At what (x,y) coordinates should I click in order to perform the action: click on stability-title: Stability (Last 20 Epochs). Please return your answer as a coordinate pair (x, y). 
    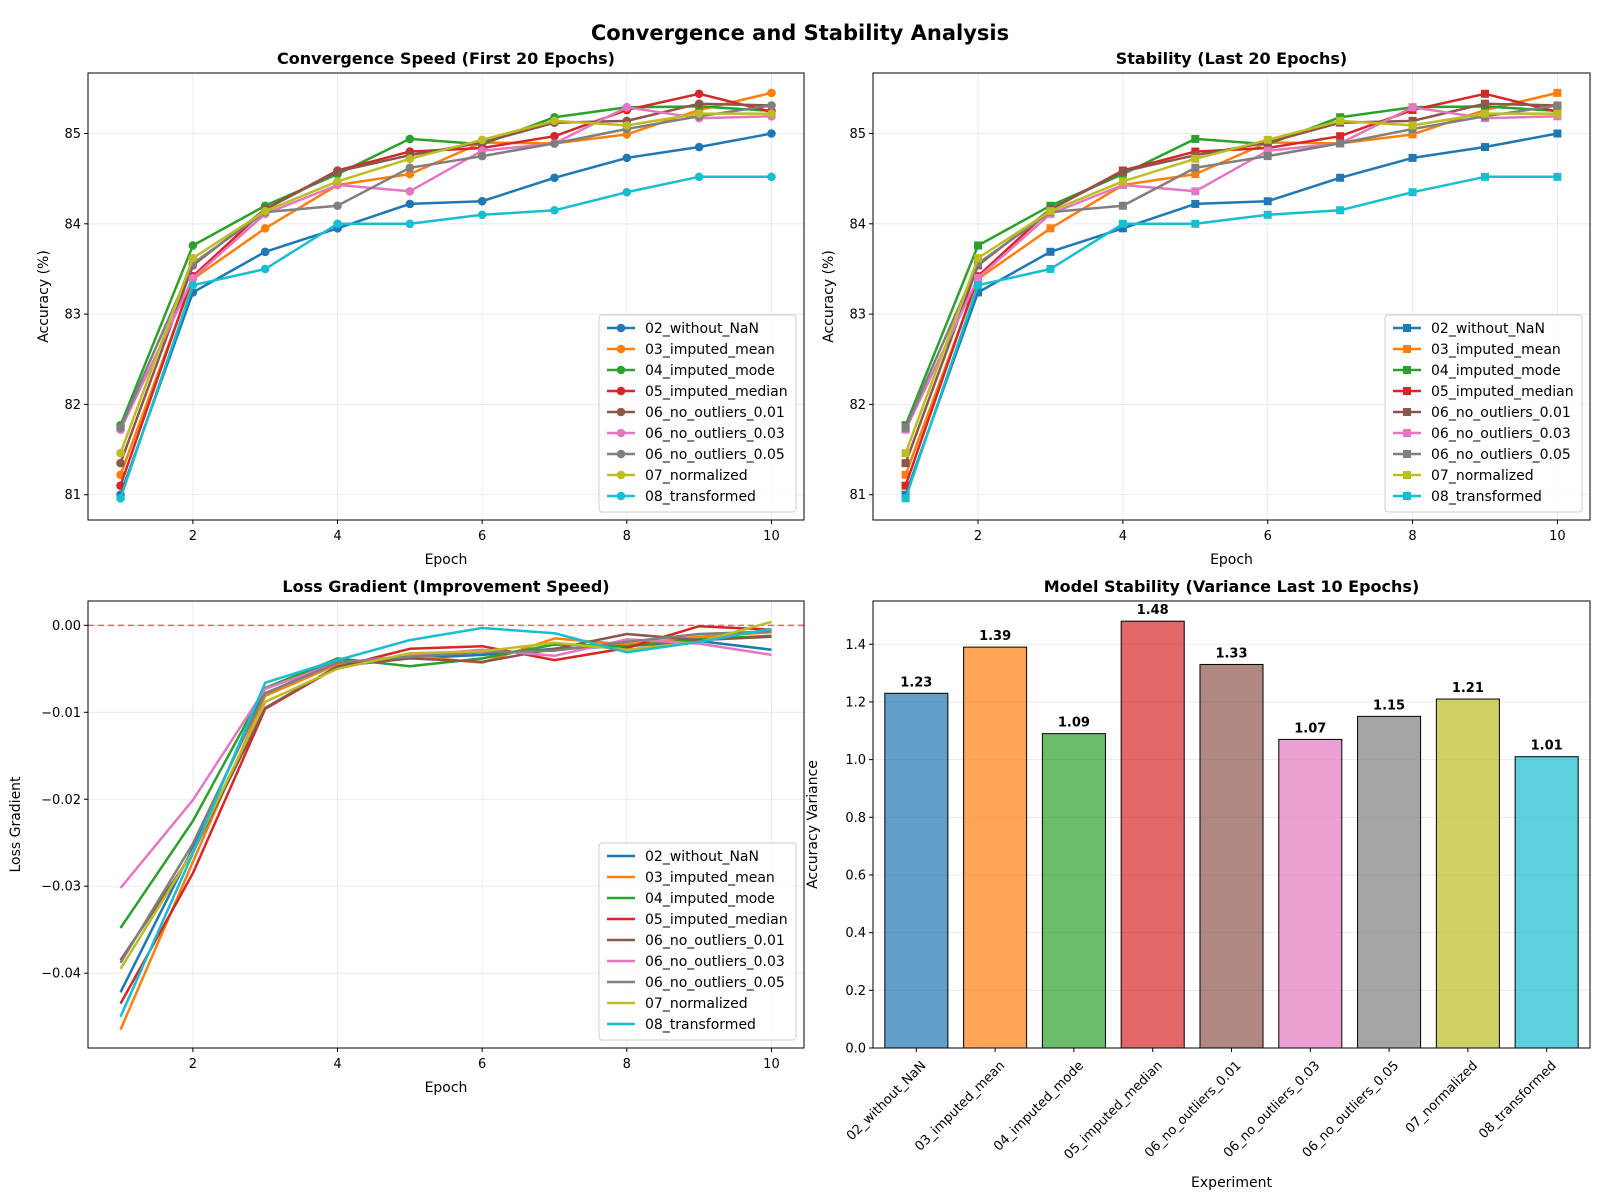
    Looking at the image, I should click on (1232, 58).